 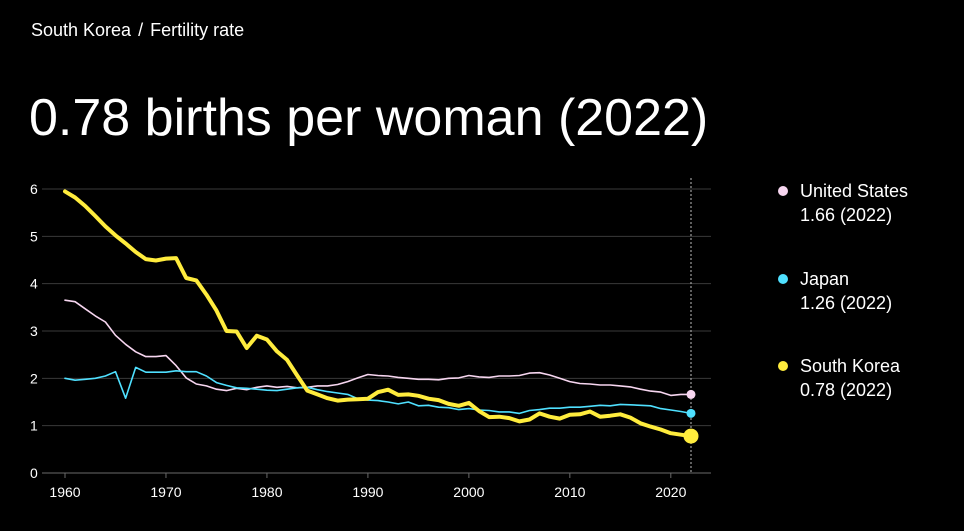 What do you see at coordinates (34, 331) in the screenshot?
I see `y-tick-label-3: 3` at bounding box center [34, 331].